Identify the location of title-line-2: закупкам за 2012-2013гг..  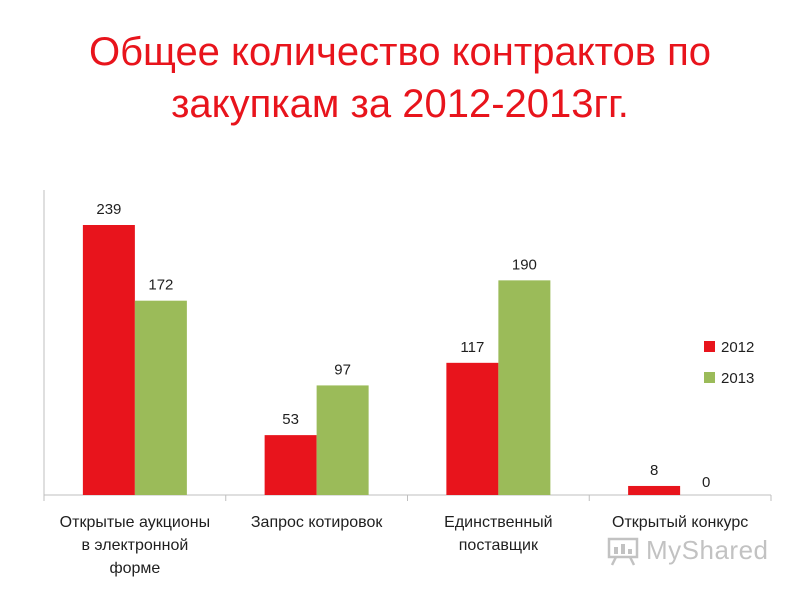
(400, 104).